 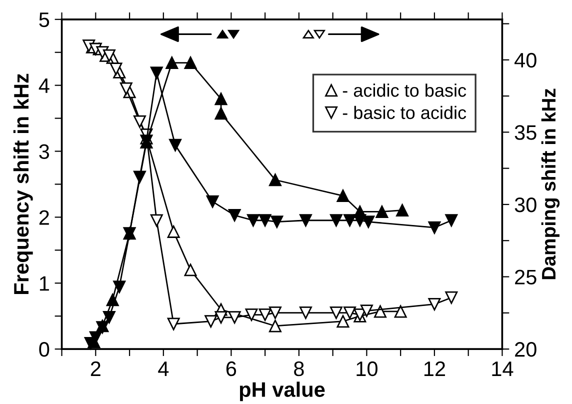 What do you see at coordinates (525, 277) in the screenshot?
I see `y2-tick-label: 25` at bounding box center [525, 277].